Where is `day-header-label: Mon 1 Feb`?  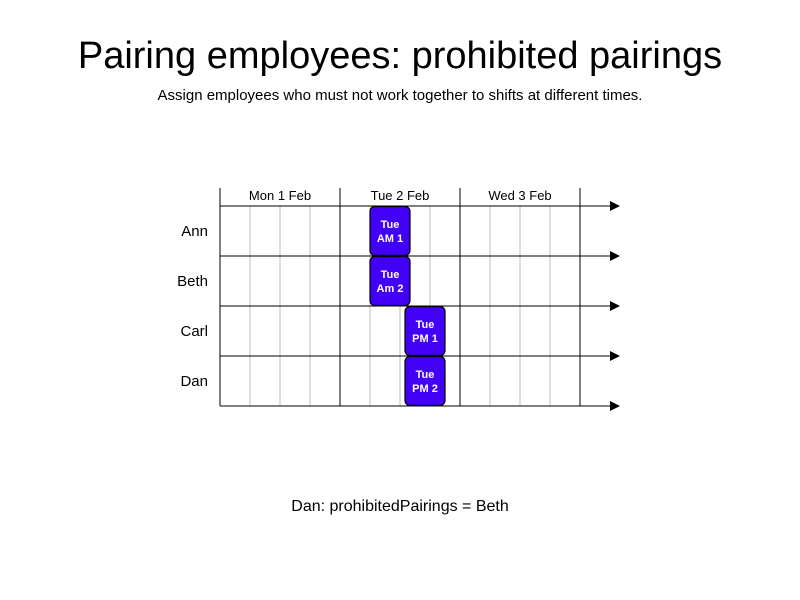 day-header-label: Mon 1 Feb is located at coordinates (280, 195).